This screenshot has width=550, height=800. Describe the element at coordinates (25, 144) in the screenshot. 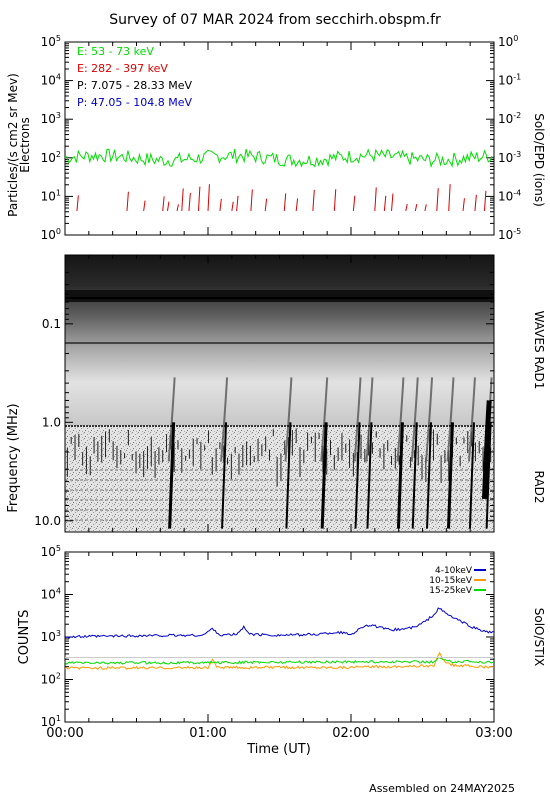

I see `epd-ylabel-electrons: Electrons` at that location.